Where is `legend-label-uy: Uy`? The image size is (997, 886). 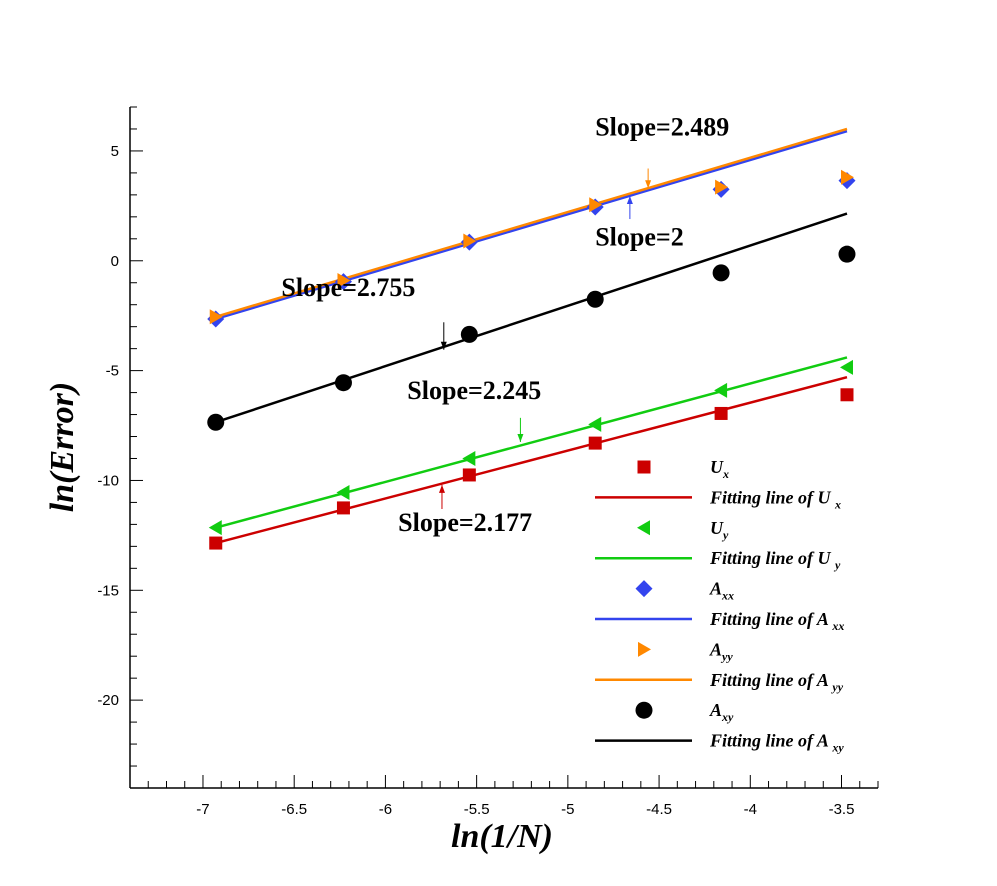
legend-label-uy: Uy is located at coordinates (719, 530).